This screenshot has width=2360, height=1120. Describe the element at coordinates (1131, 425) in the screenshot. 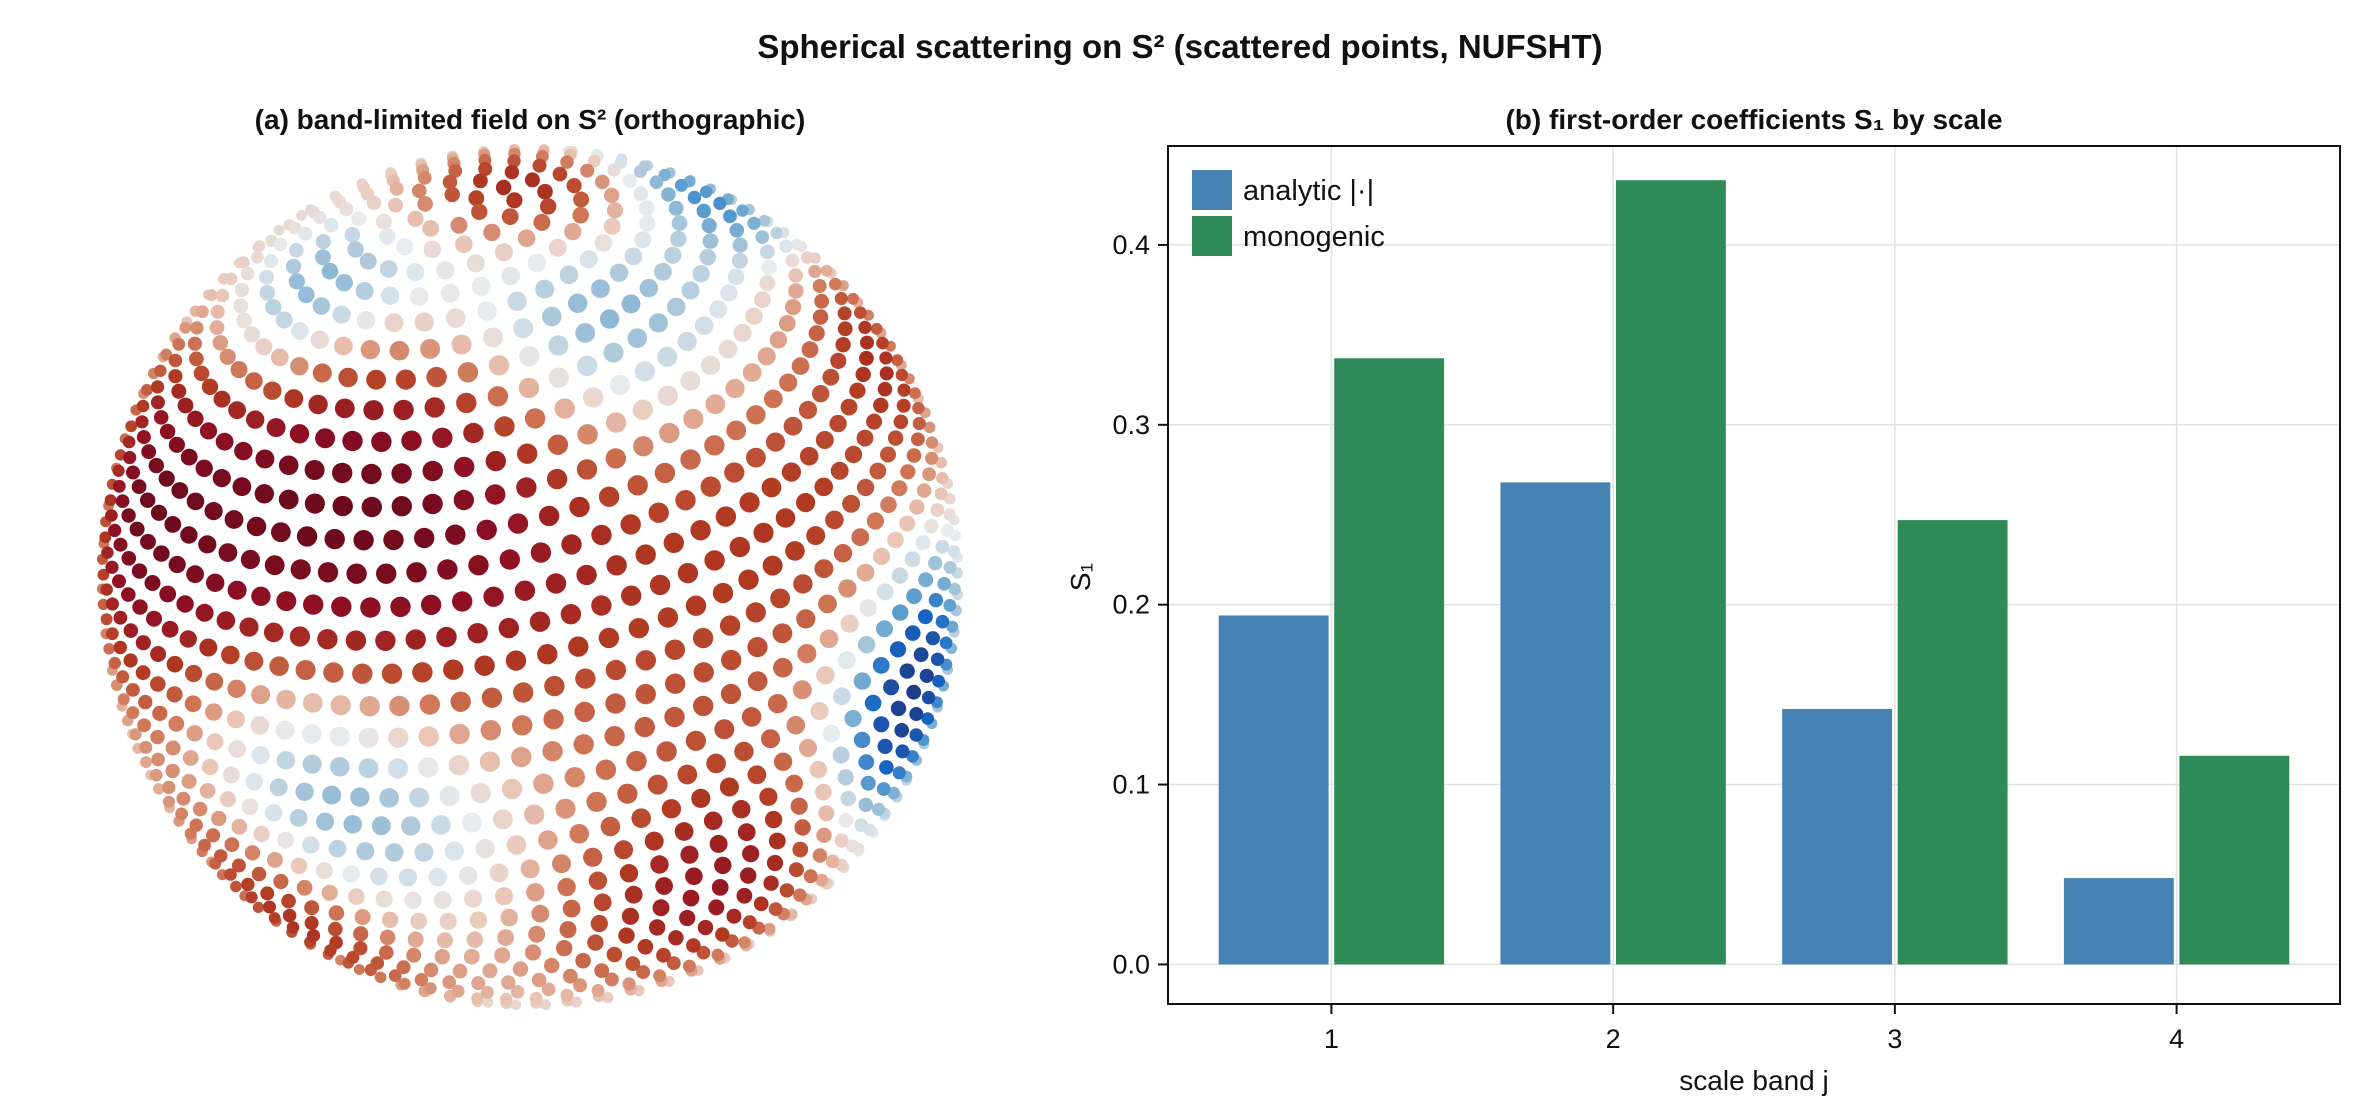

I see `y-tick-label: 0.3` at that location.